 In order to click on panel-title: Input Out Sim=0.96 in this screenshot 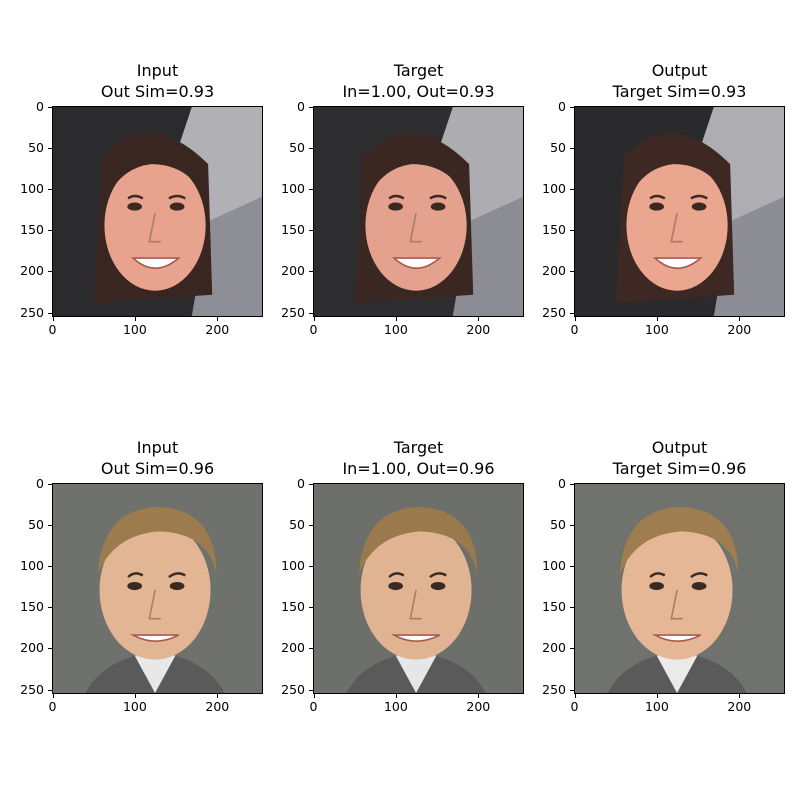, I will do `click(158, 458)`.